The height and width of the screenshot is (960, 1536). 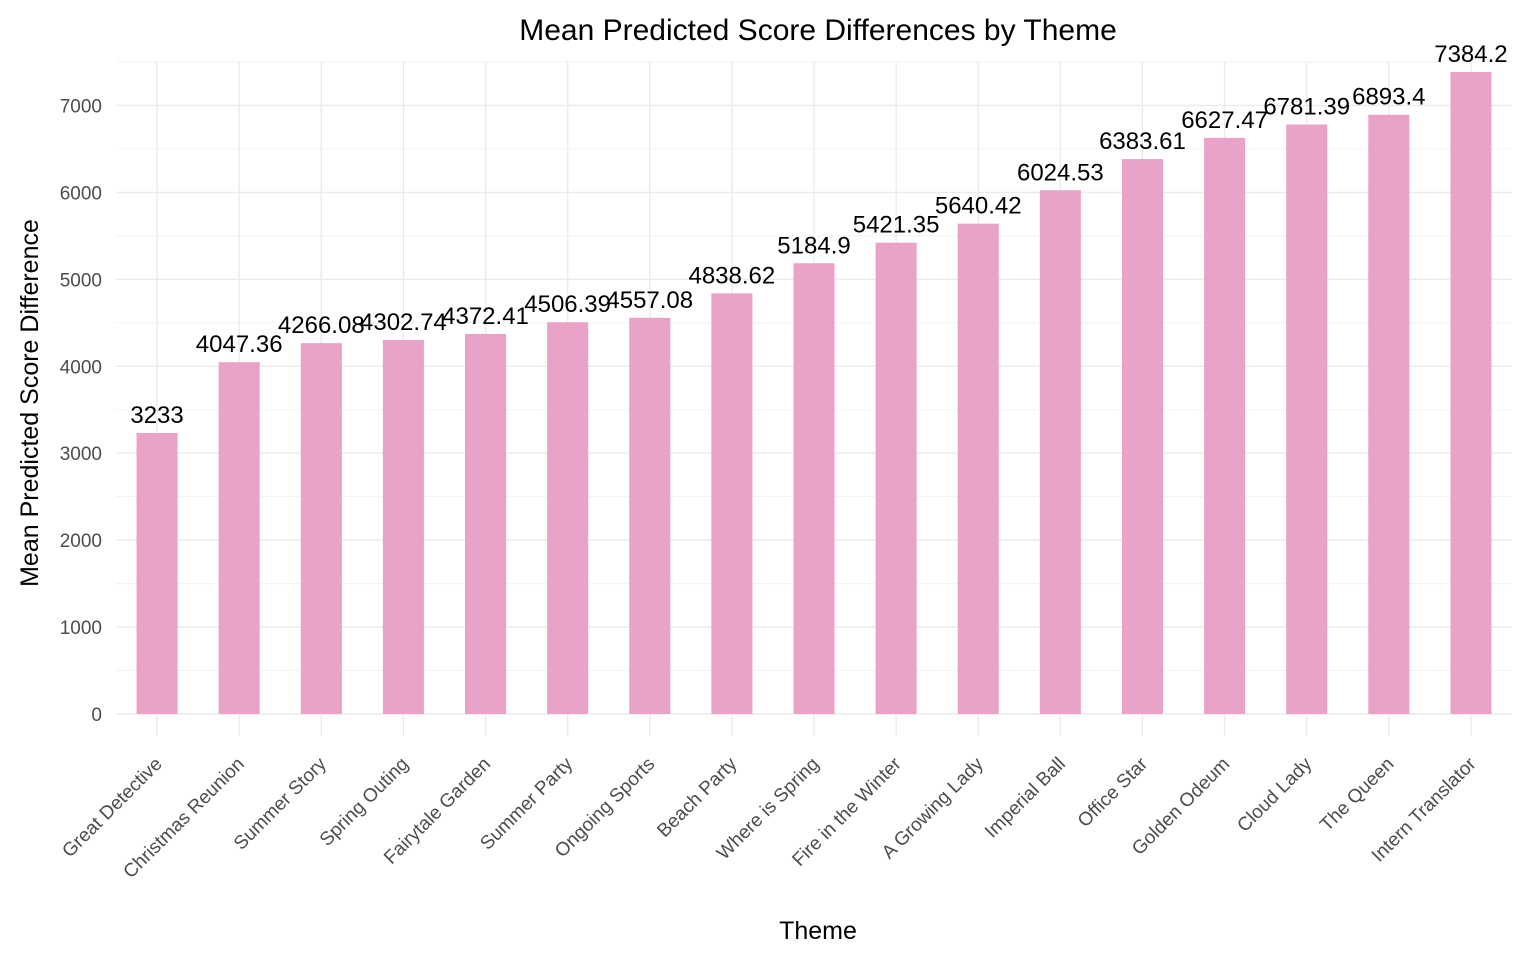 I want to click on x-tick-label: Cloud Lady, so click(x=1274, y=794).